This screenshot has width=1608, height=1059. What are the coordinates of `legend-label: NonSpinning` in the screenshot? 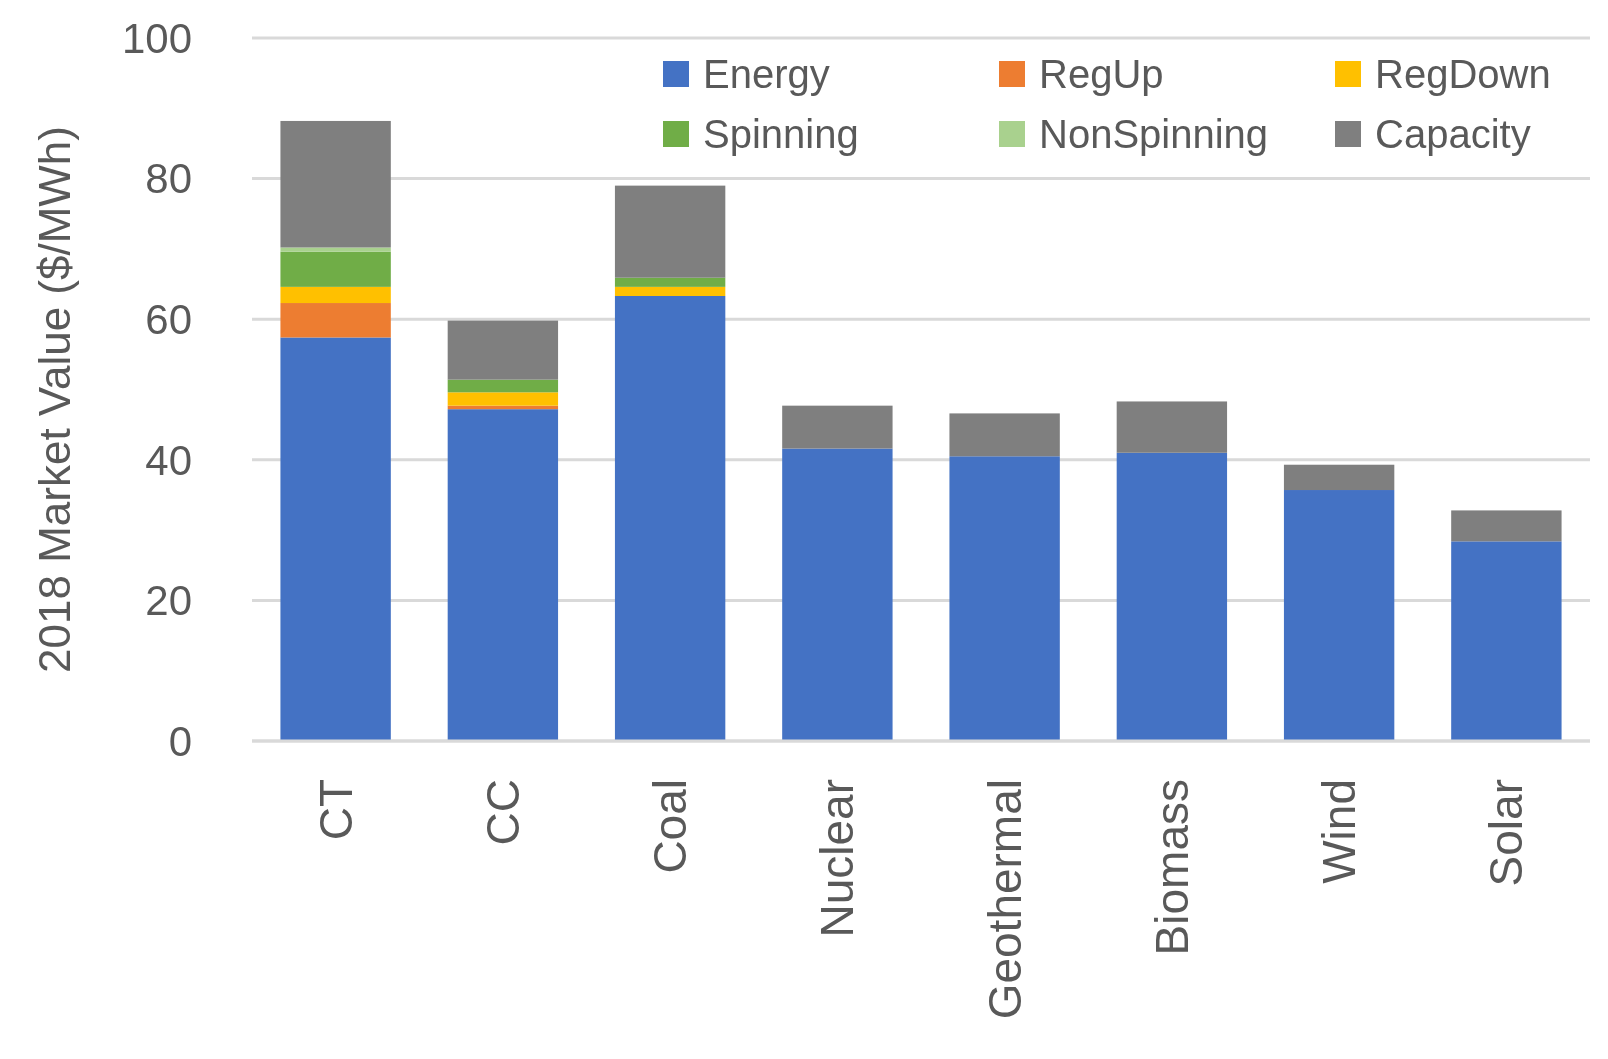 It's located at (1154, 134).